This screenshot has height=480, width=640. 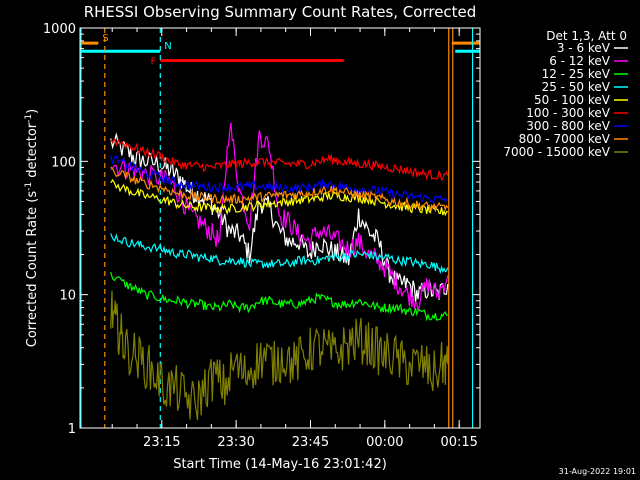 I want to click on y-tick-label: 100, so click(x=63, y=162).